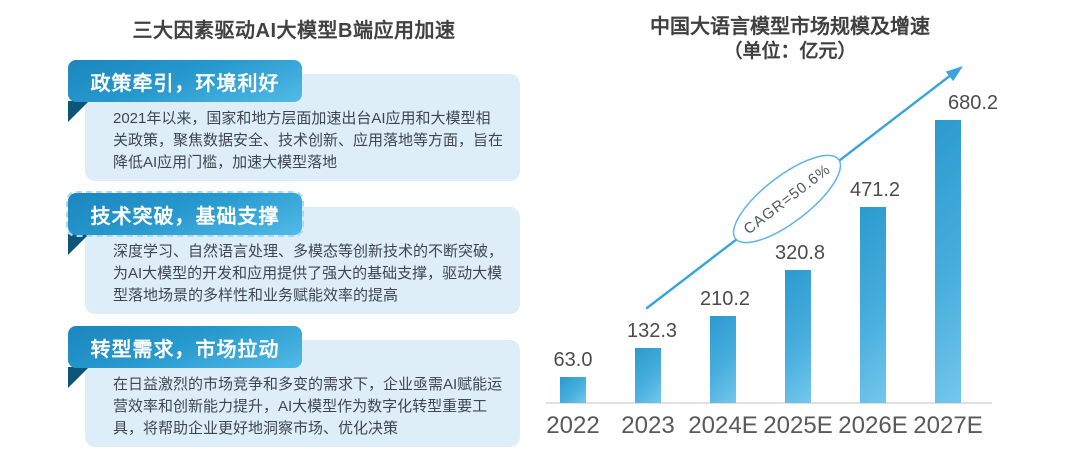 This screenshot has width=1080, height=464. I want to click on x-axis-tick-label: 2024E, so click(723, 425).